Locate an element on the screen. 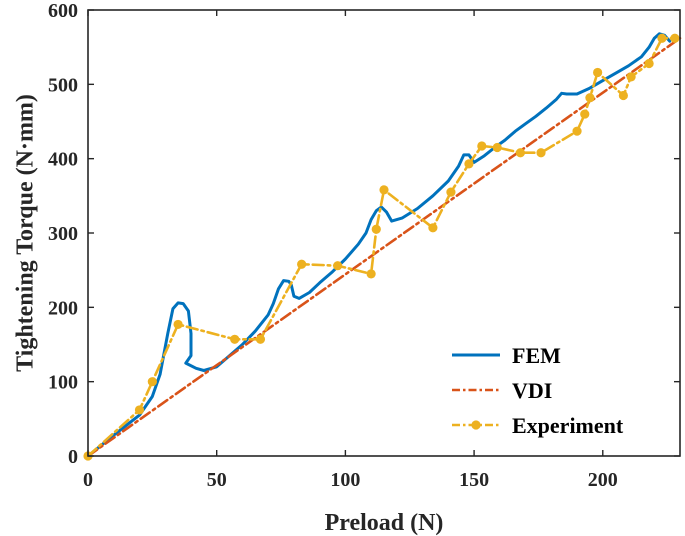 The image size is (685, 536). x-tick-label: 50 is located at coordinates (217, 480).